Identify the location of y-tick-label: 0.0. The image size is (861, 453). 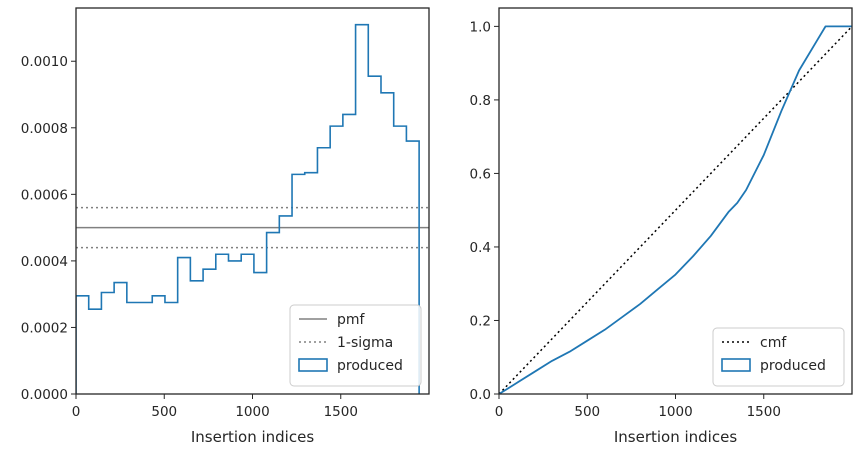
(480, 395).